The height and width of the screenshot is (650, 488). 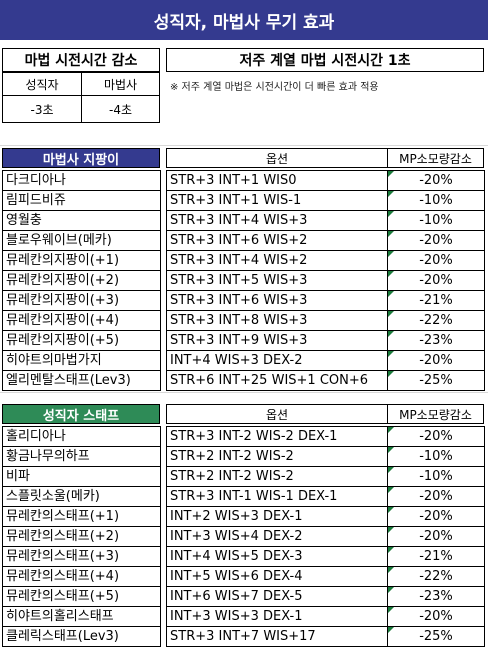 What do you see at coordinates (277, 360) in the screenshot?
I see `weapon-option: INT+4 WIS+3 DEX-2` at bounding box center [277, 360].